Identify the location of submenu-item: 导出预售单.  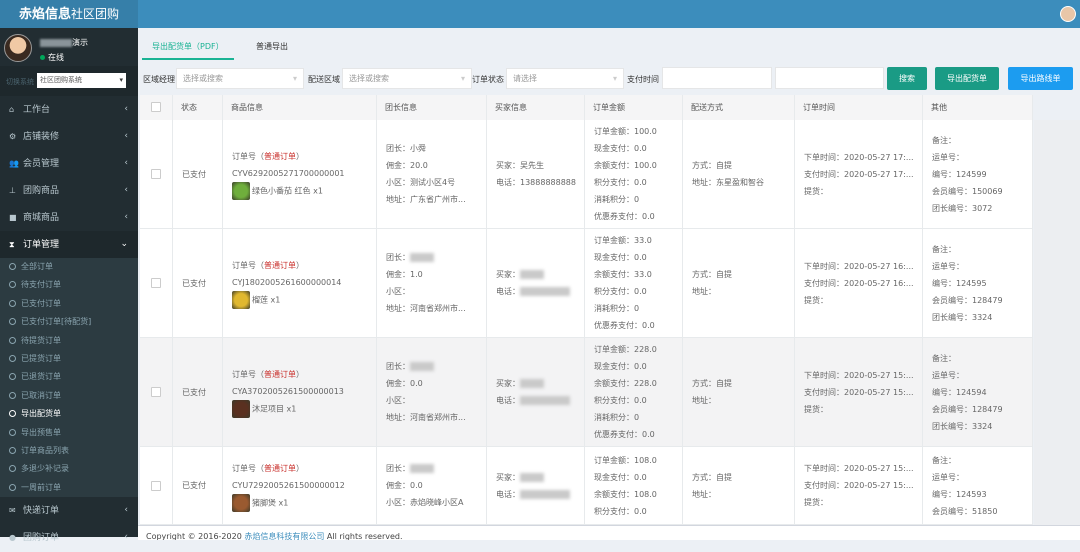
(69, 433).